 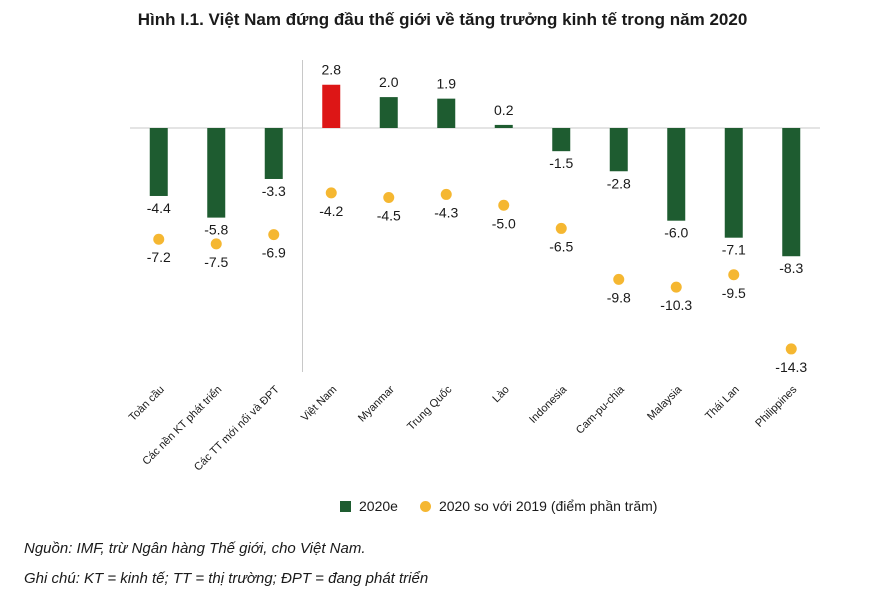 What do you see at coordinates (776, 406) in the screenshot?
I see `x-tick-label: Philippines` at bounding box center [776, 406].